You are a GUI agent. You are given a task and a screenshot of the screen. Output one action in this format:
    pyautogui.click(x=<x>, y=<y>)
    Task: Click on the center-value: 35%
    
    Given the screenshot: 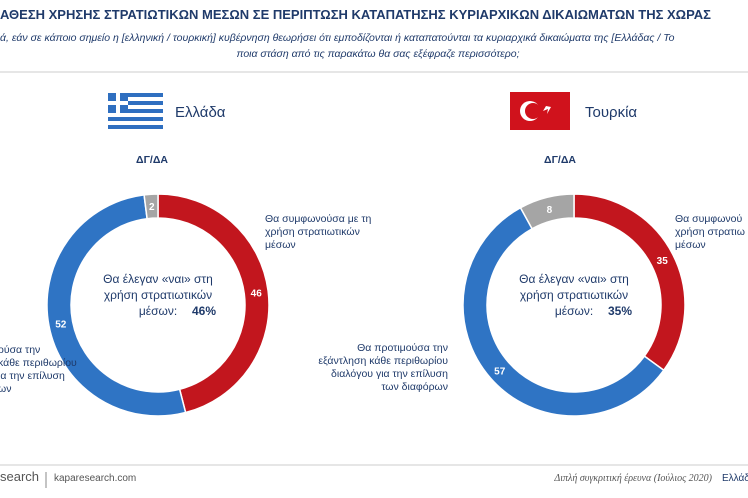 What is the action you would take?
    pyautogui.click(x=620, y=311)
    